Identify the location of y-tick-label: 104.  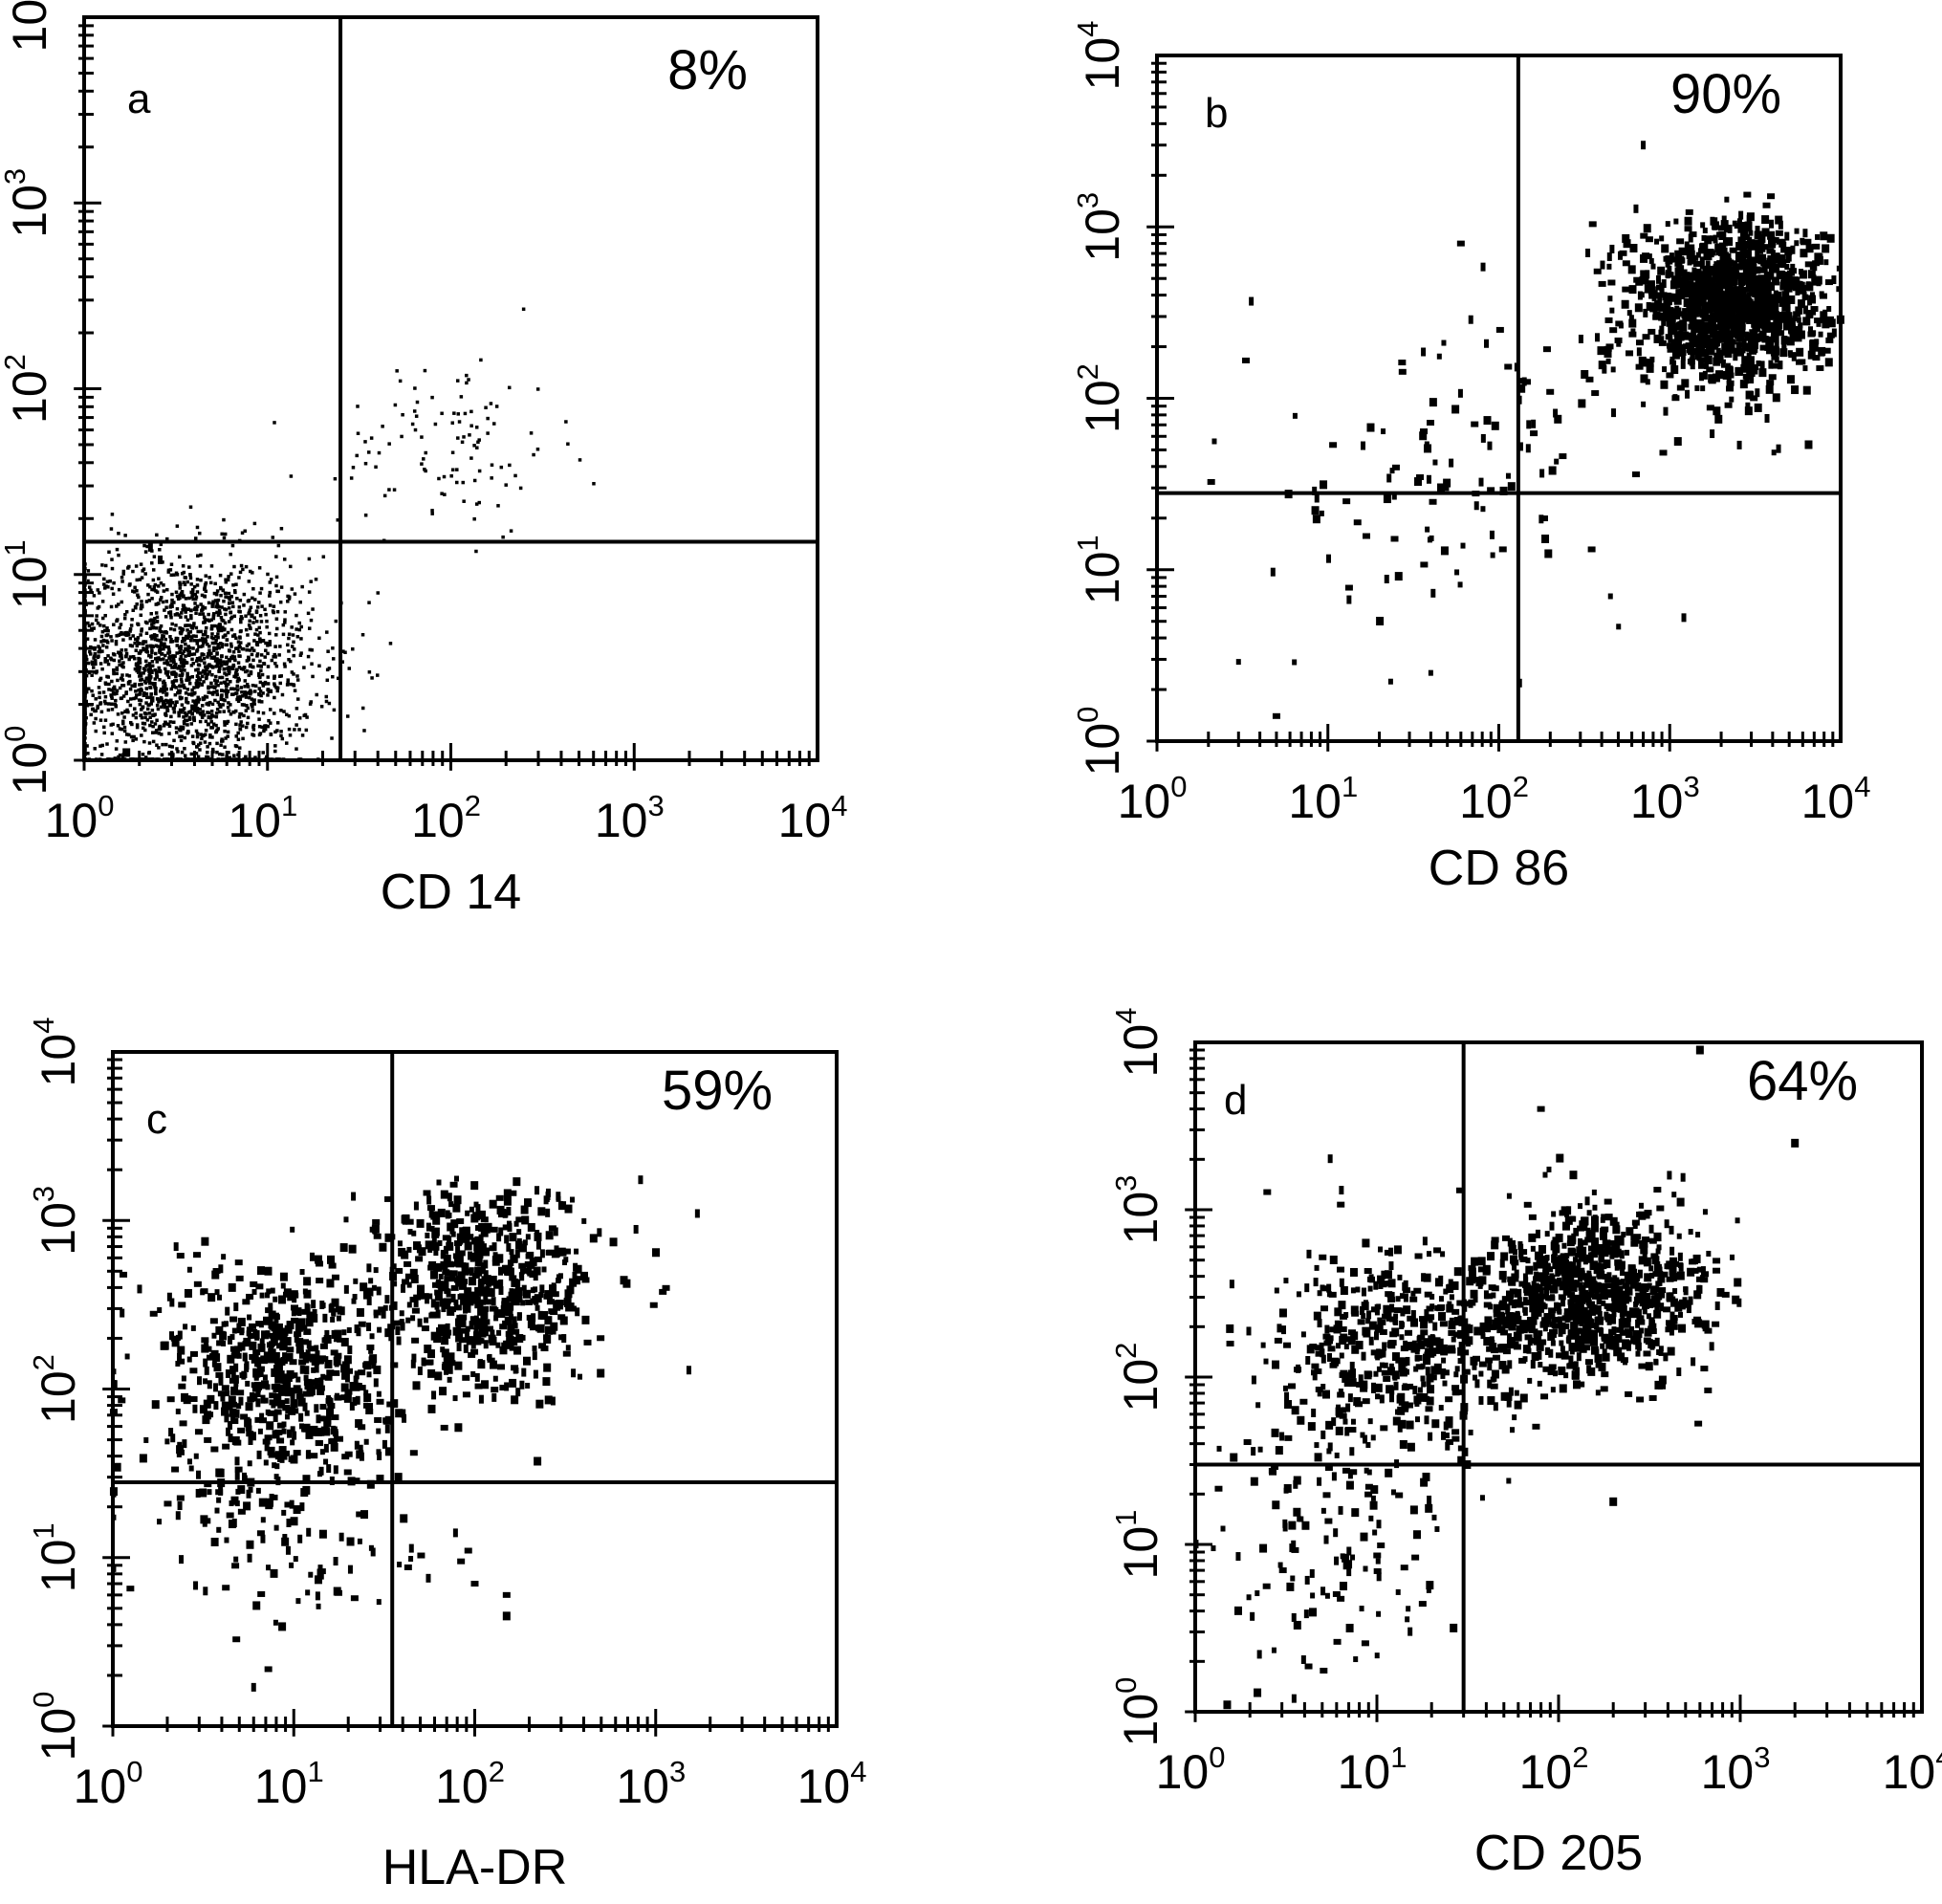
(28, 26).